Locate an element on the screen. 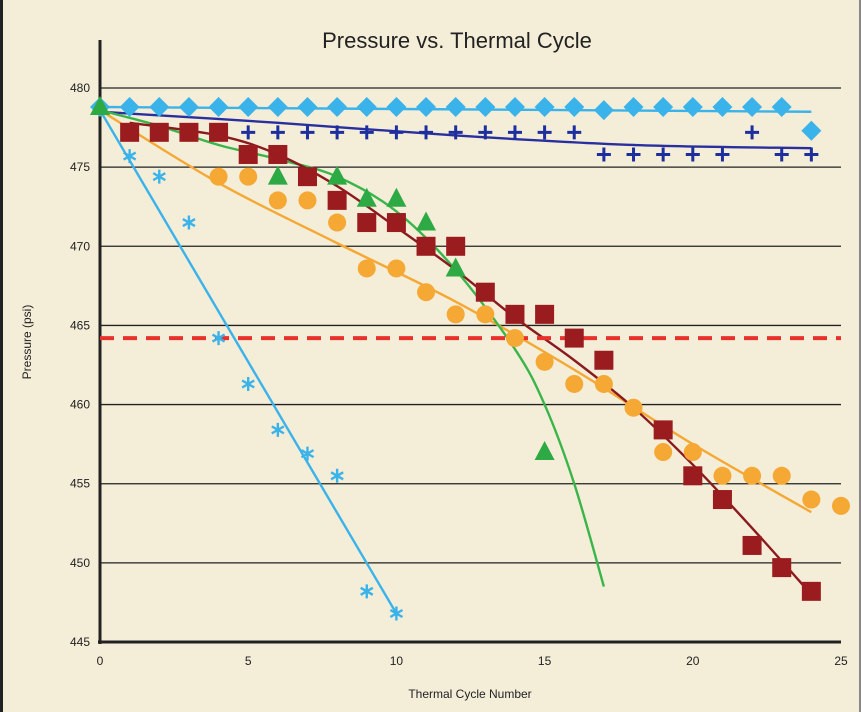 Image resolution: width=861 pixels, height=712 pixels. y-tick-label: 445 is located at coordinates (80, 642).